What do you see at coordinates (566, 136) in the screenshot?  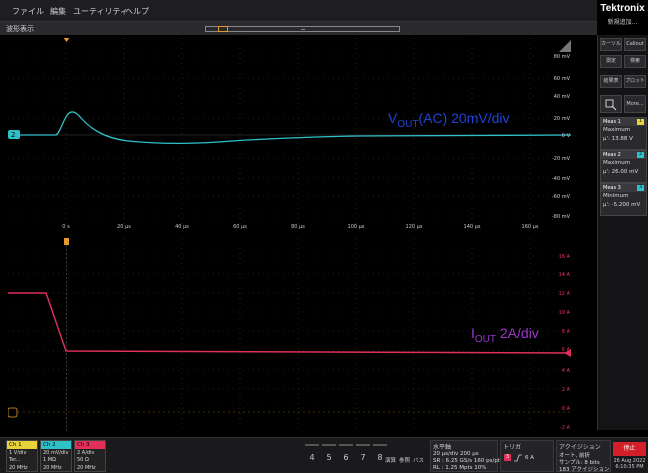 I see `y-tick-label: 0 V` at bounding box center [566, 136].